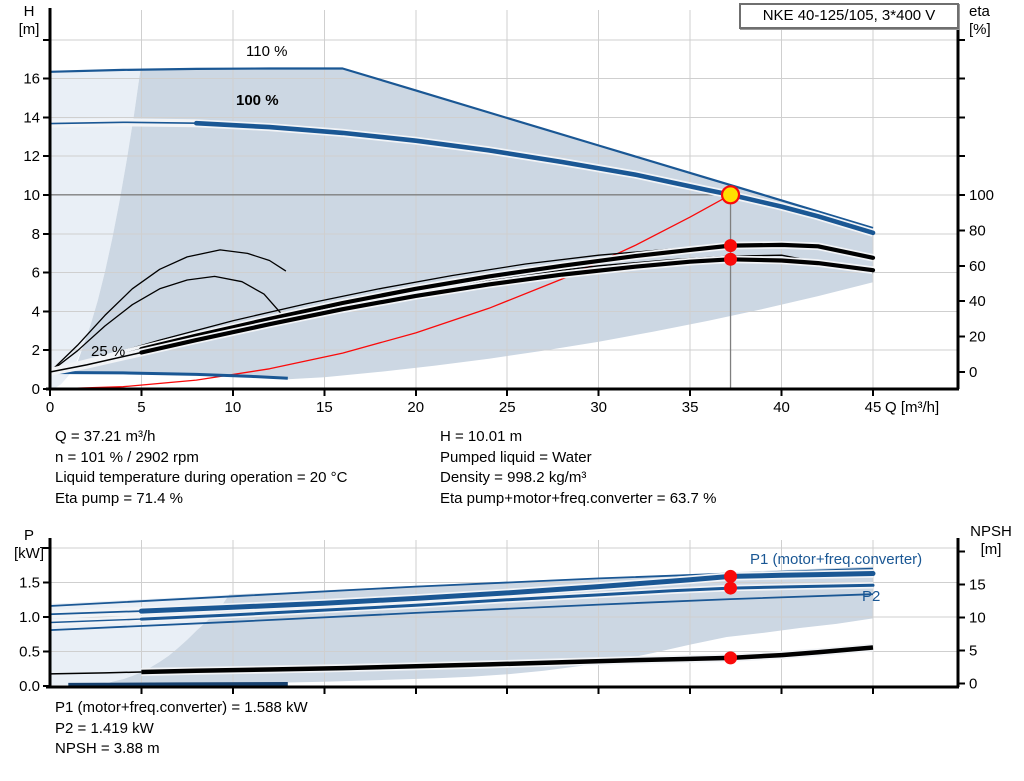 The width and height of the screenshot is (1024, 781). I want to click on y-left-tick-label: 10, so click(31, 195).